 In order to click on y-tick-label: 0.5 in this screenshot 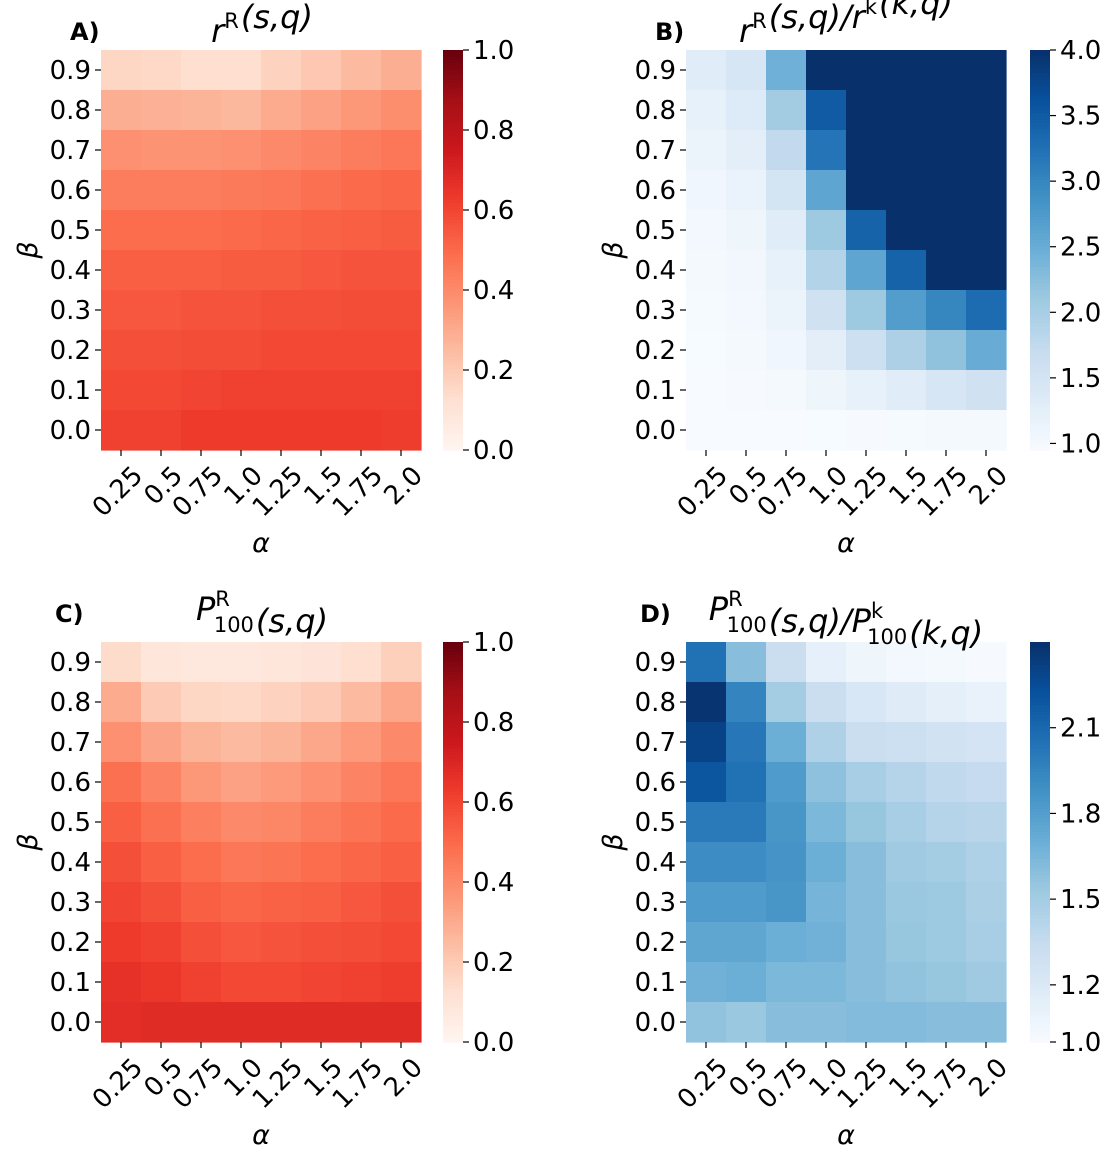, I will do `click(70, 823)`.